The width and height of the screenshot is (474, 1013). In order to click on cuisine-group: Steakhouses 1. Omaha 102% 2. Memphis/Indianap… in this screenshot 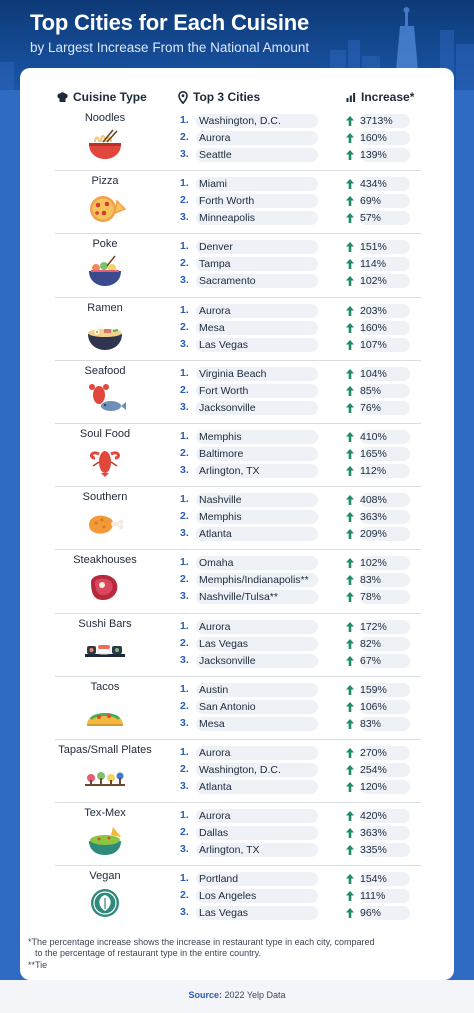, I will do `click(238, 581)`.